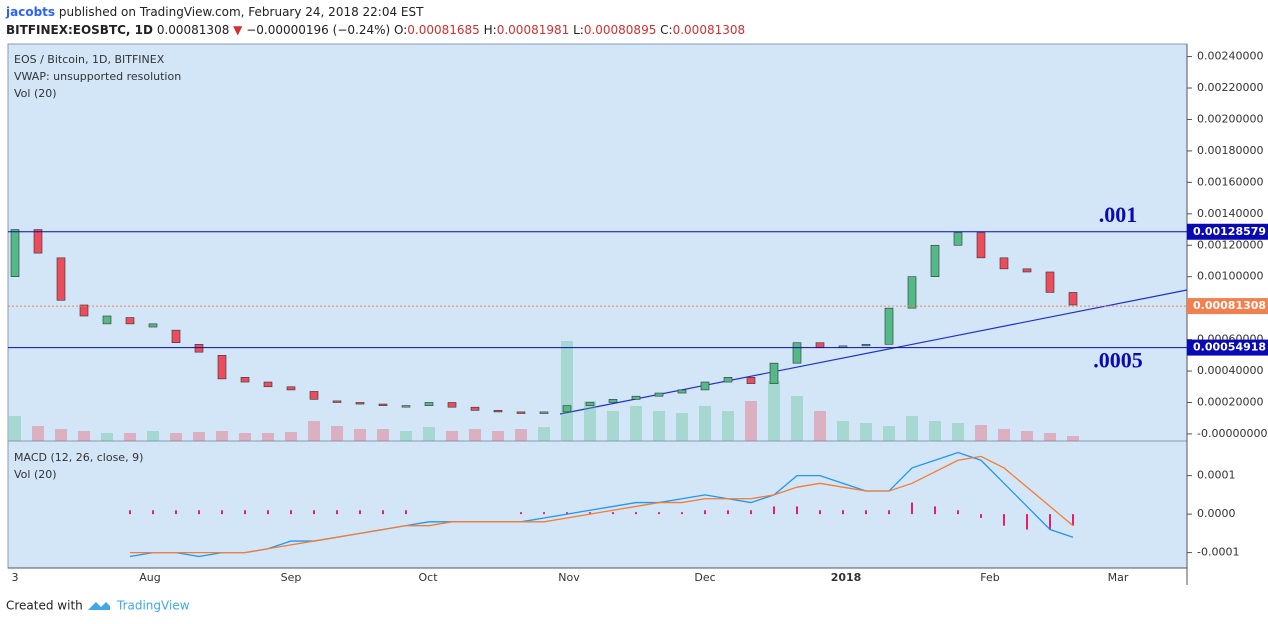 The height and width of the screenshot is (624, 1268). I want to click on y-tick-label: 0.00020000, so click(1230, 401).